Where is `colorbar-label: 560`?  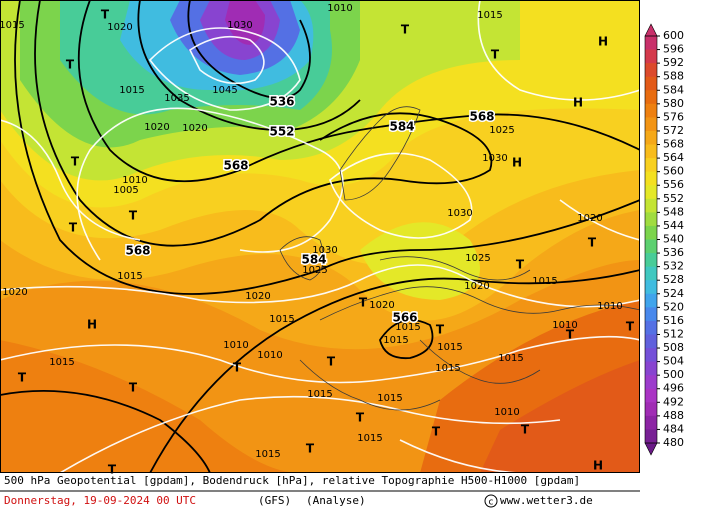
colorbar-label: 560 is located at coordinates (673, 171).